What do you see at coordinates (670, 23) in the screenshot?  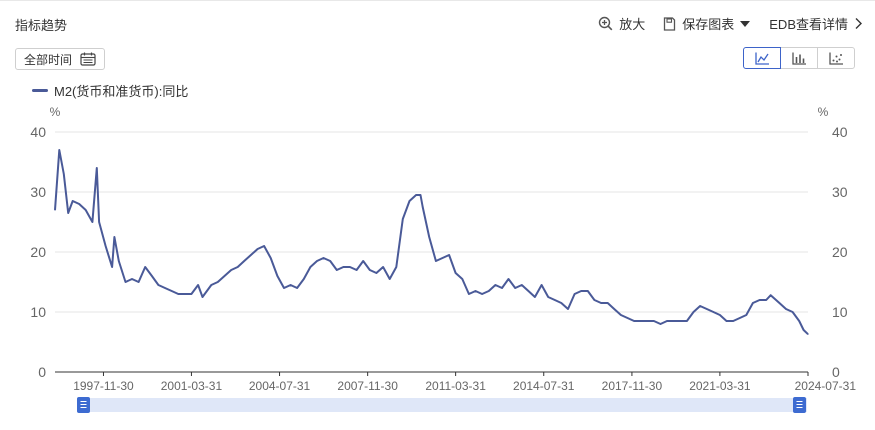 I see `save-icon` at bounding box center [670, 23].